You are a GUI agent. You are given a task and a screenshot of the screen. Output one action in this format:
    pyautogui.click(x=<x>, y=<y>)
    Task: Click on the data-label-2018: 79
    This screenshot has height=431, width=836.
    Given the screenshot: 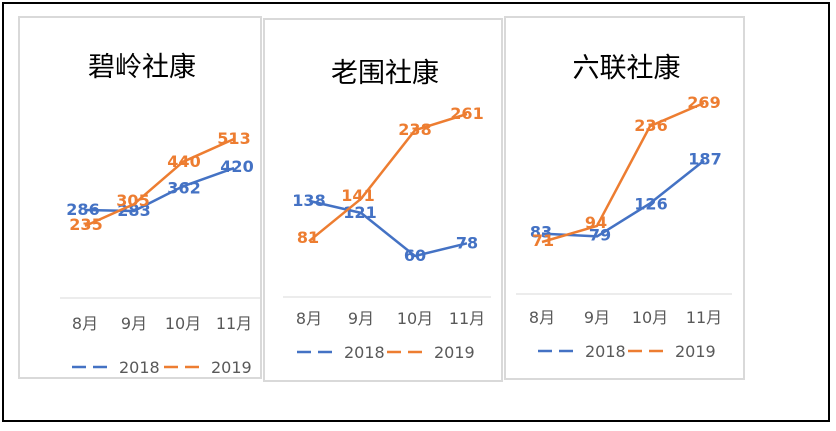 What is the action you would take?
    pyautogui.click(x=600, y=234)
    